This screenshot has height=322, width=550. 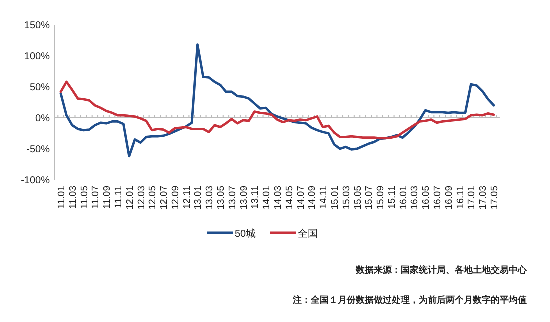 I want to click on x-tick-label: 14.03, so click(x=278, y=198).